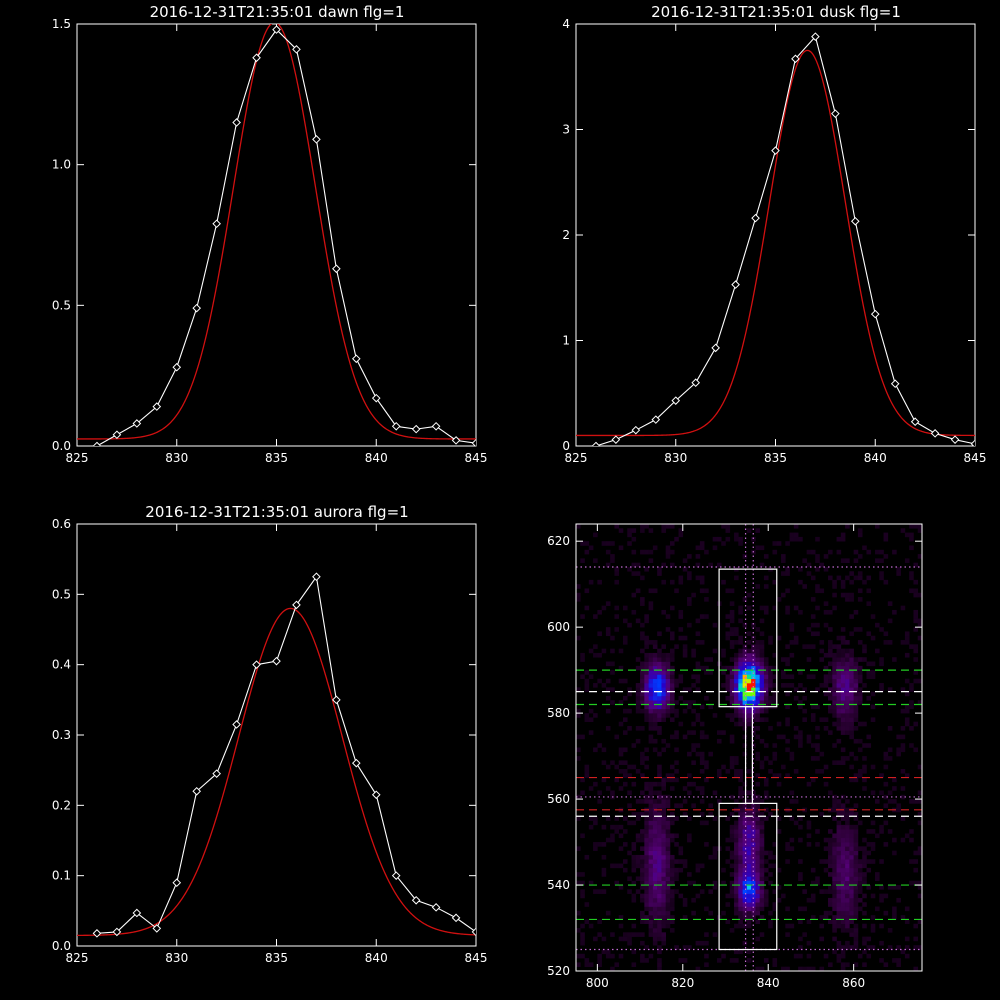 This screenshot has width=1000, height=1000. Describe the element at coordinates (61, 805) in the screenshot. I see `aurora-y-tick-label: 0.2` at that location.